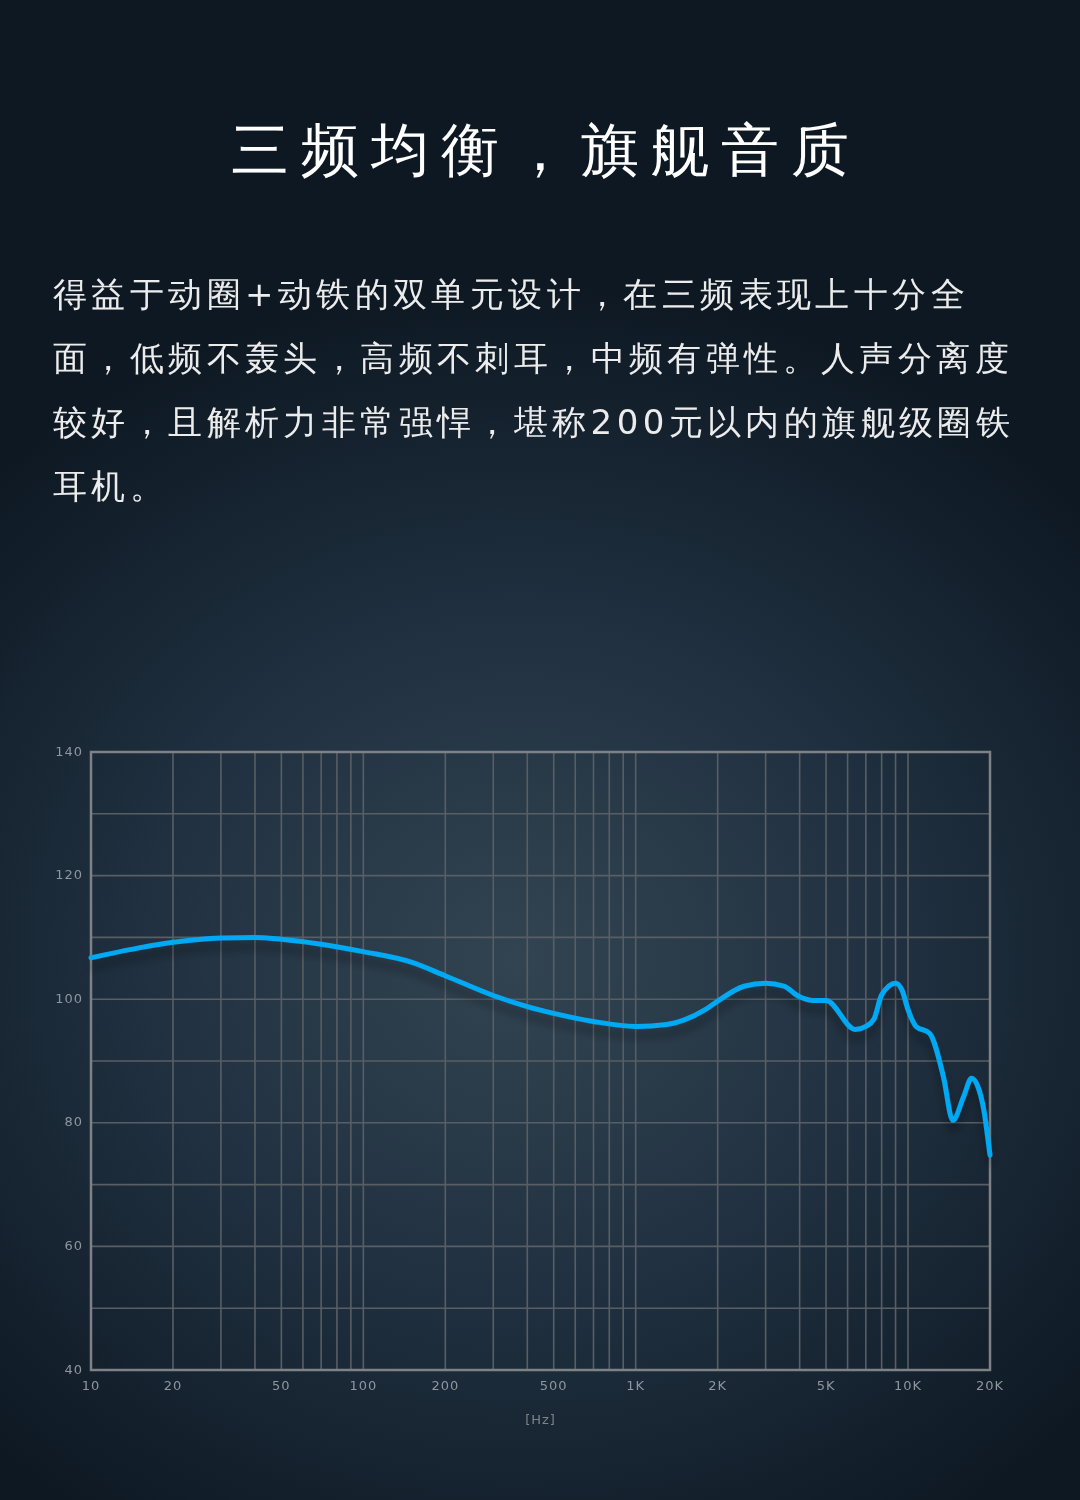 The width and height of the screenshot is (1080, 1500). Describe the element at coordinates (73, 1245) in the screenshot. I see `y-tick-label: 60` at that location.